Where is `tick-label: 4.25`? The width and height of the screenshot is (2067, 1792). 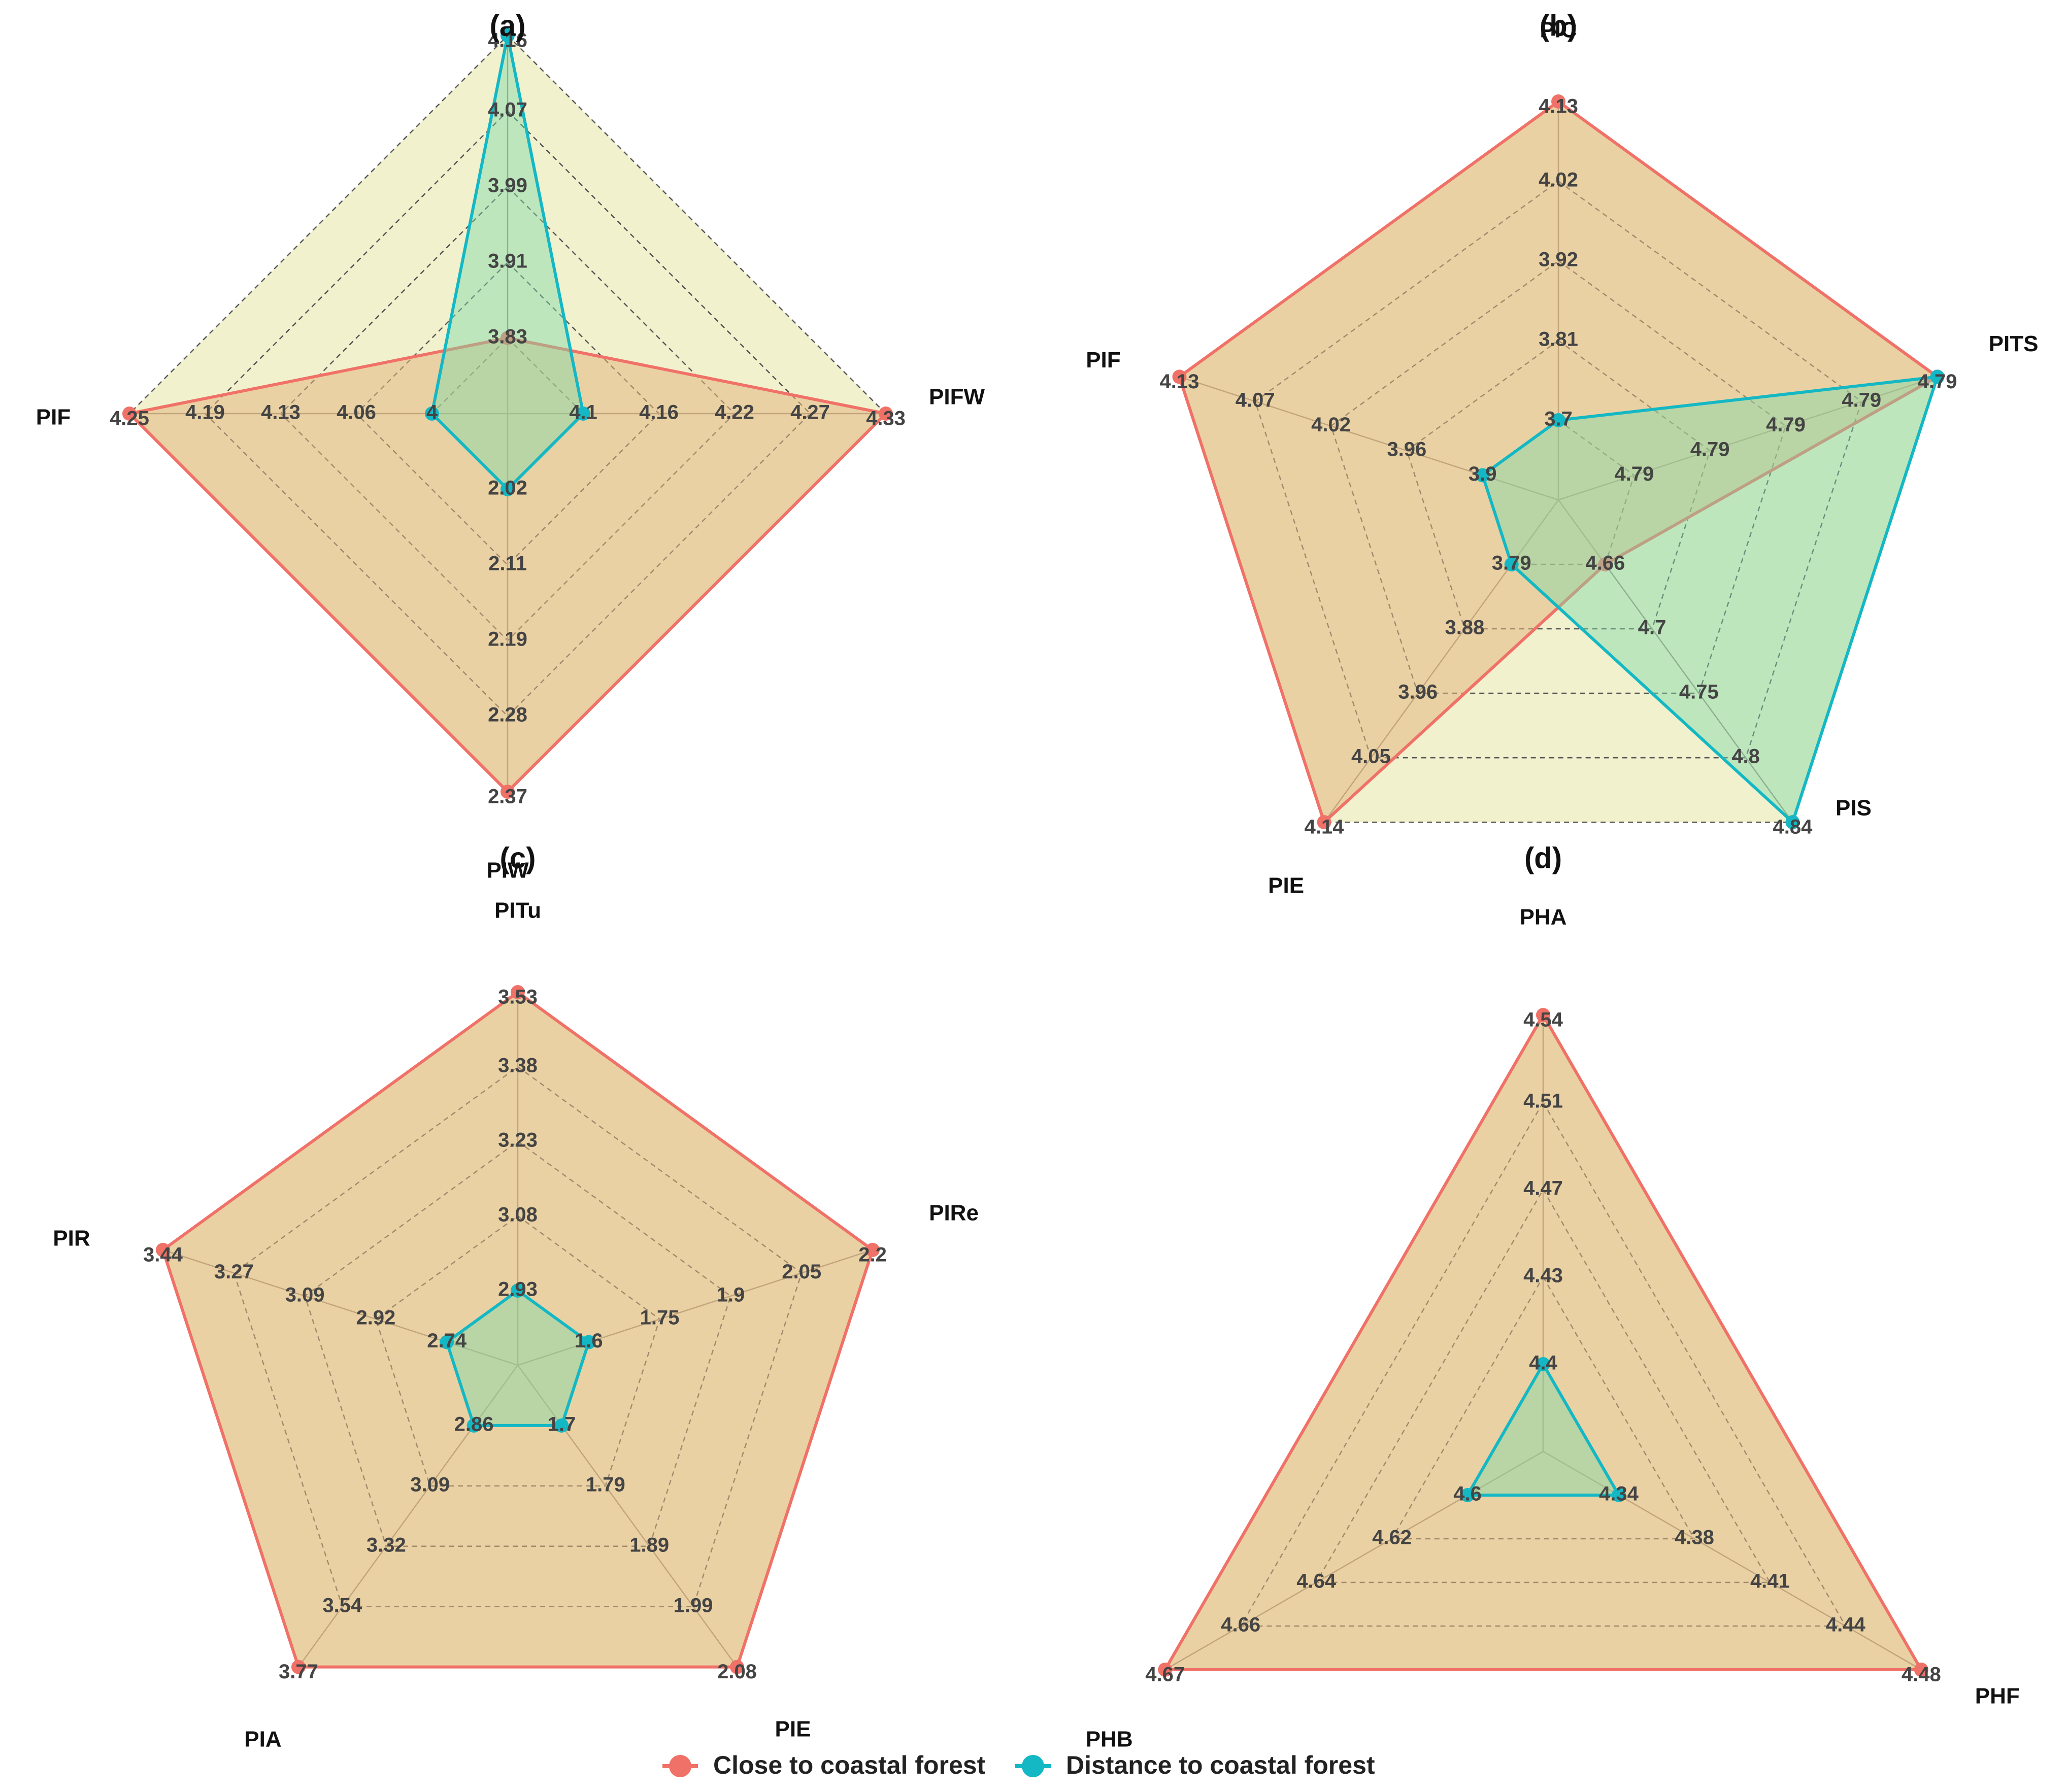 tick-label: 4.25 is located at coordinates (129, 419).